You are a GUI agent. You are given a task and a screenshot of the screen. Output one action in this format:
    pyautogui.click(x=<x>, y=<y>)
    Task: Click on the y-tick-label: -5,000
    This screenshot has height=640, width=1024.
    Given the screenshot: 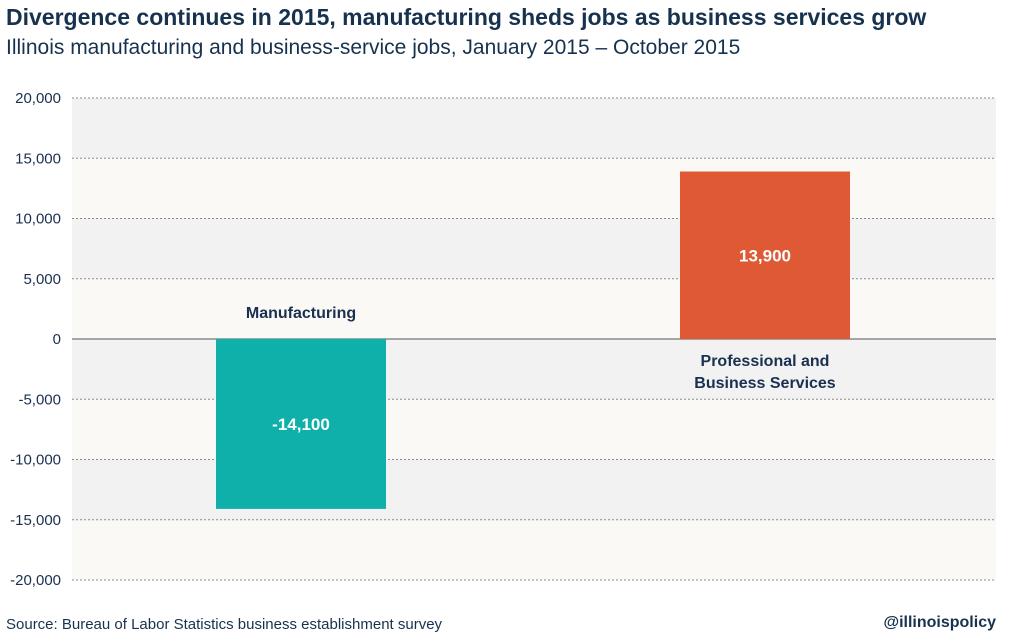 What is the action you would take?
    pyautogui.click(x=39, y=399)
    